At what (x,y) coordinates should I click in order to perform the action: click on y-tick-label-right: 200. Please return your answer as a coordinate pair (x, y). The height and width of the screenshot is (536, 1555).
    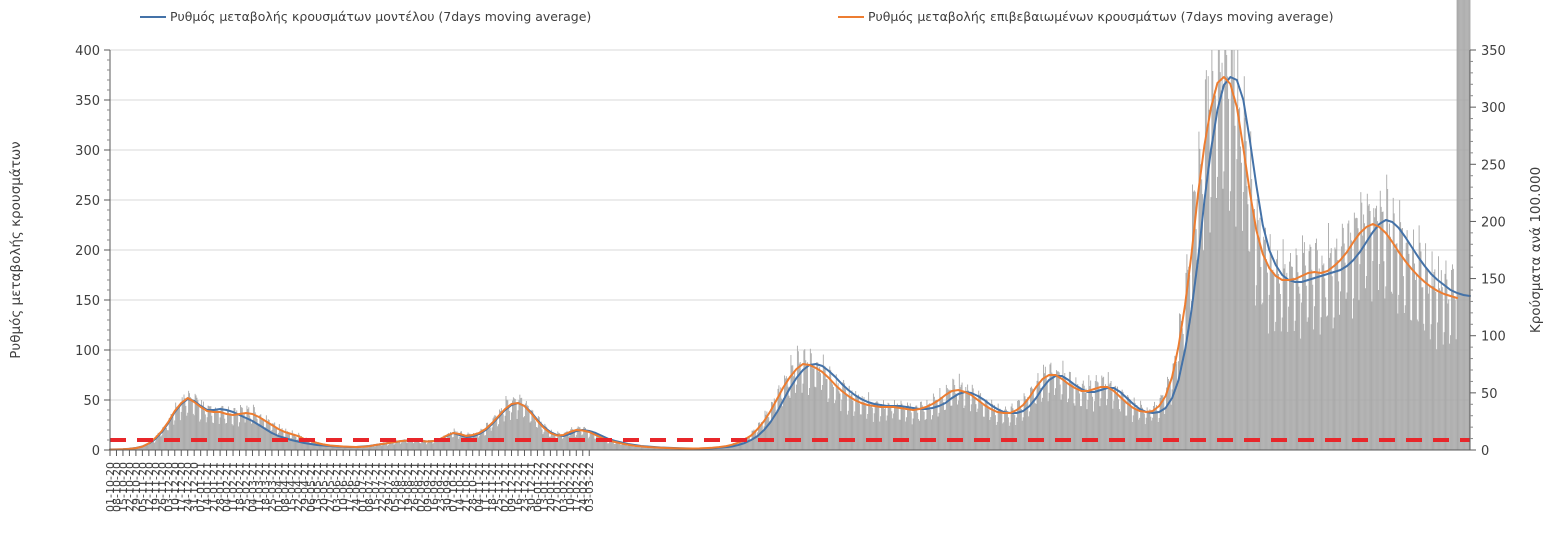
    Looking at the image, I should click on (1493, 222).